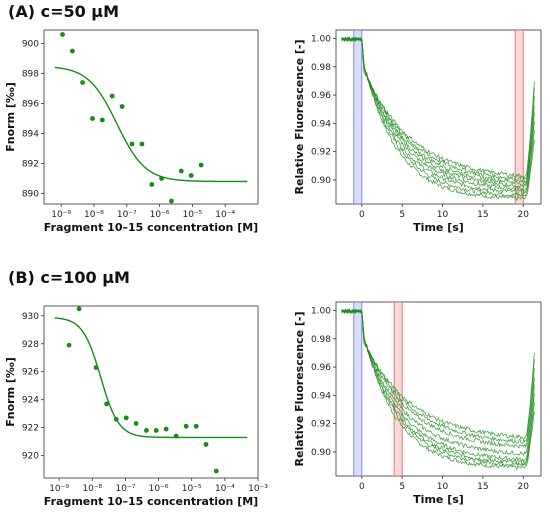 The width and height of the screenshot is (550, 522). Describe the element at coordinates (159, 489) in the screenshot. I see `panel-b-dose-xtick-label: 10⁻⁶` at that location.